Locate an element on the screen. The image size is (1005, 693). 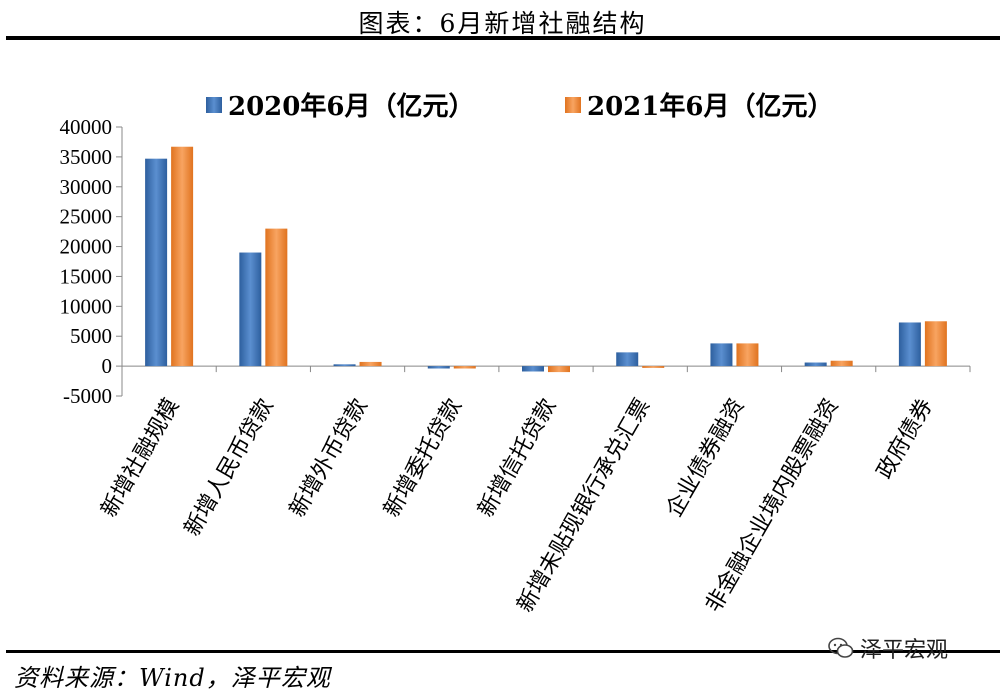
y-tick-label: -5000 is located at coordinates (87, 396).